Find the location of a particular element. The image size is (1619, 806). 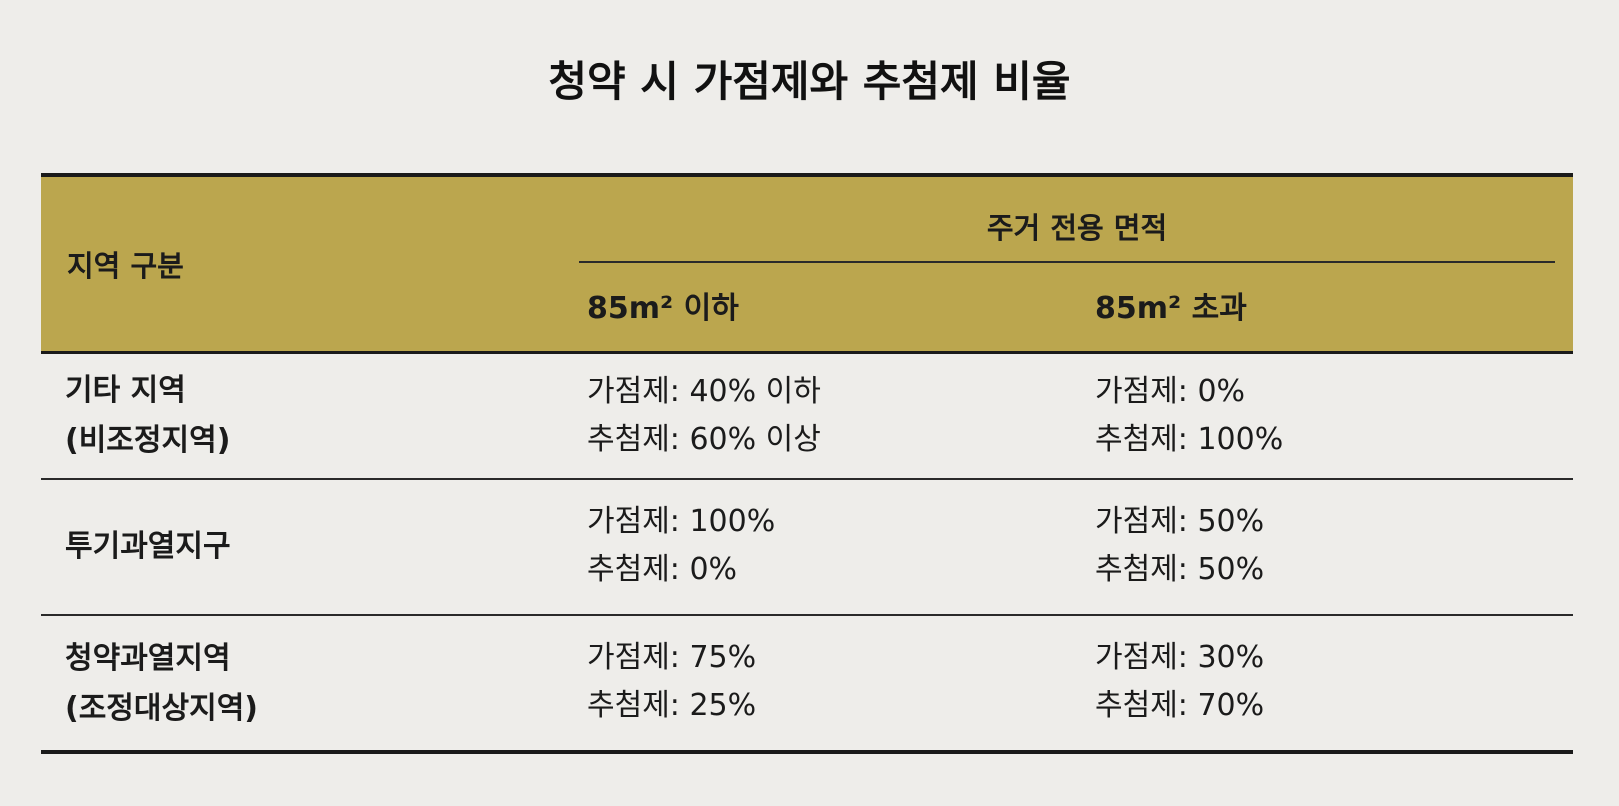

cell-line: 가점제: 40% 이하 is located at coordinates (704, 391).